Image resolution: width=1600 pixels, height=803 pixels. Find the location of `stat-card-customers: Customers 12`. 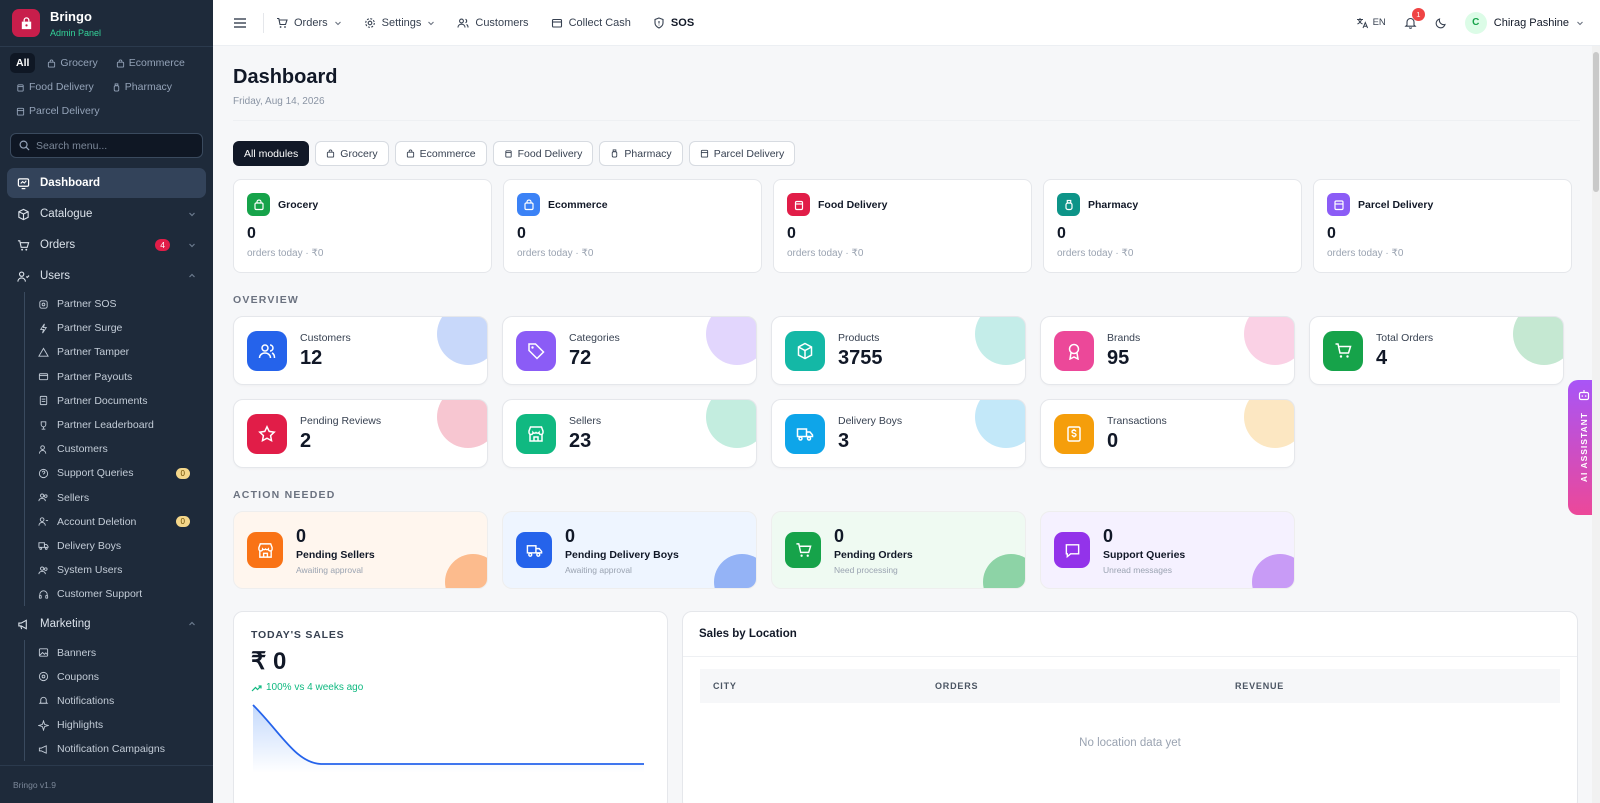

stat-card-customers: Customers 12 is located at coordinates (360, 350).